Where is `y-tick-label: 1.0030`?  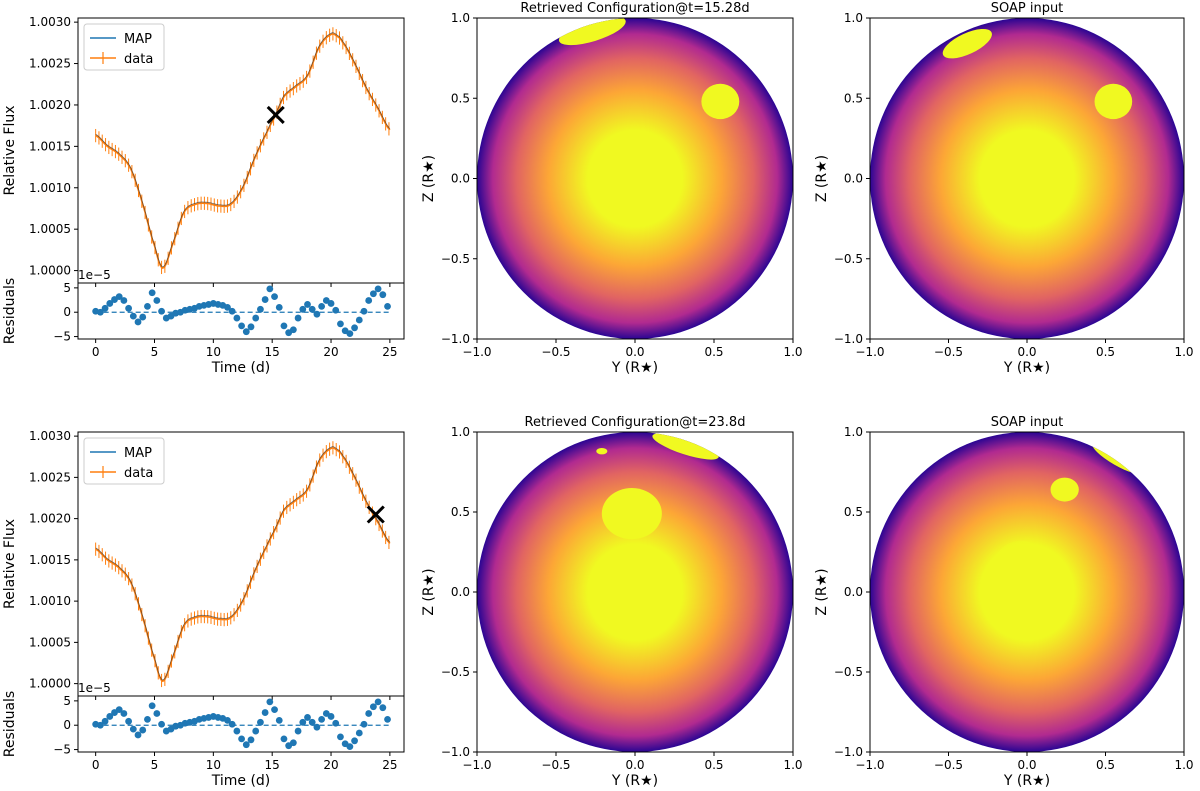
y-tick-label: 1.0030 is located at coordinates (50, 436).